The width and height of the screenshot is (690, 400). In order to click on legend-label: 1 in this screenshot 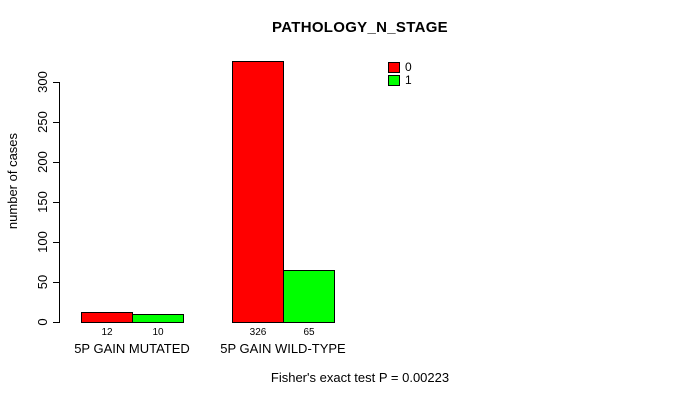, I will do `click(408, 80)`.